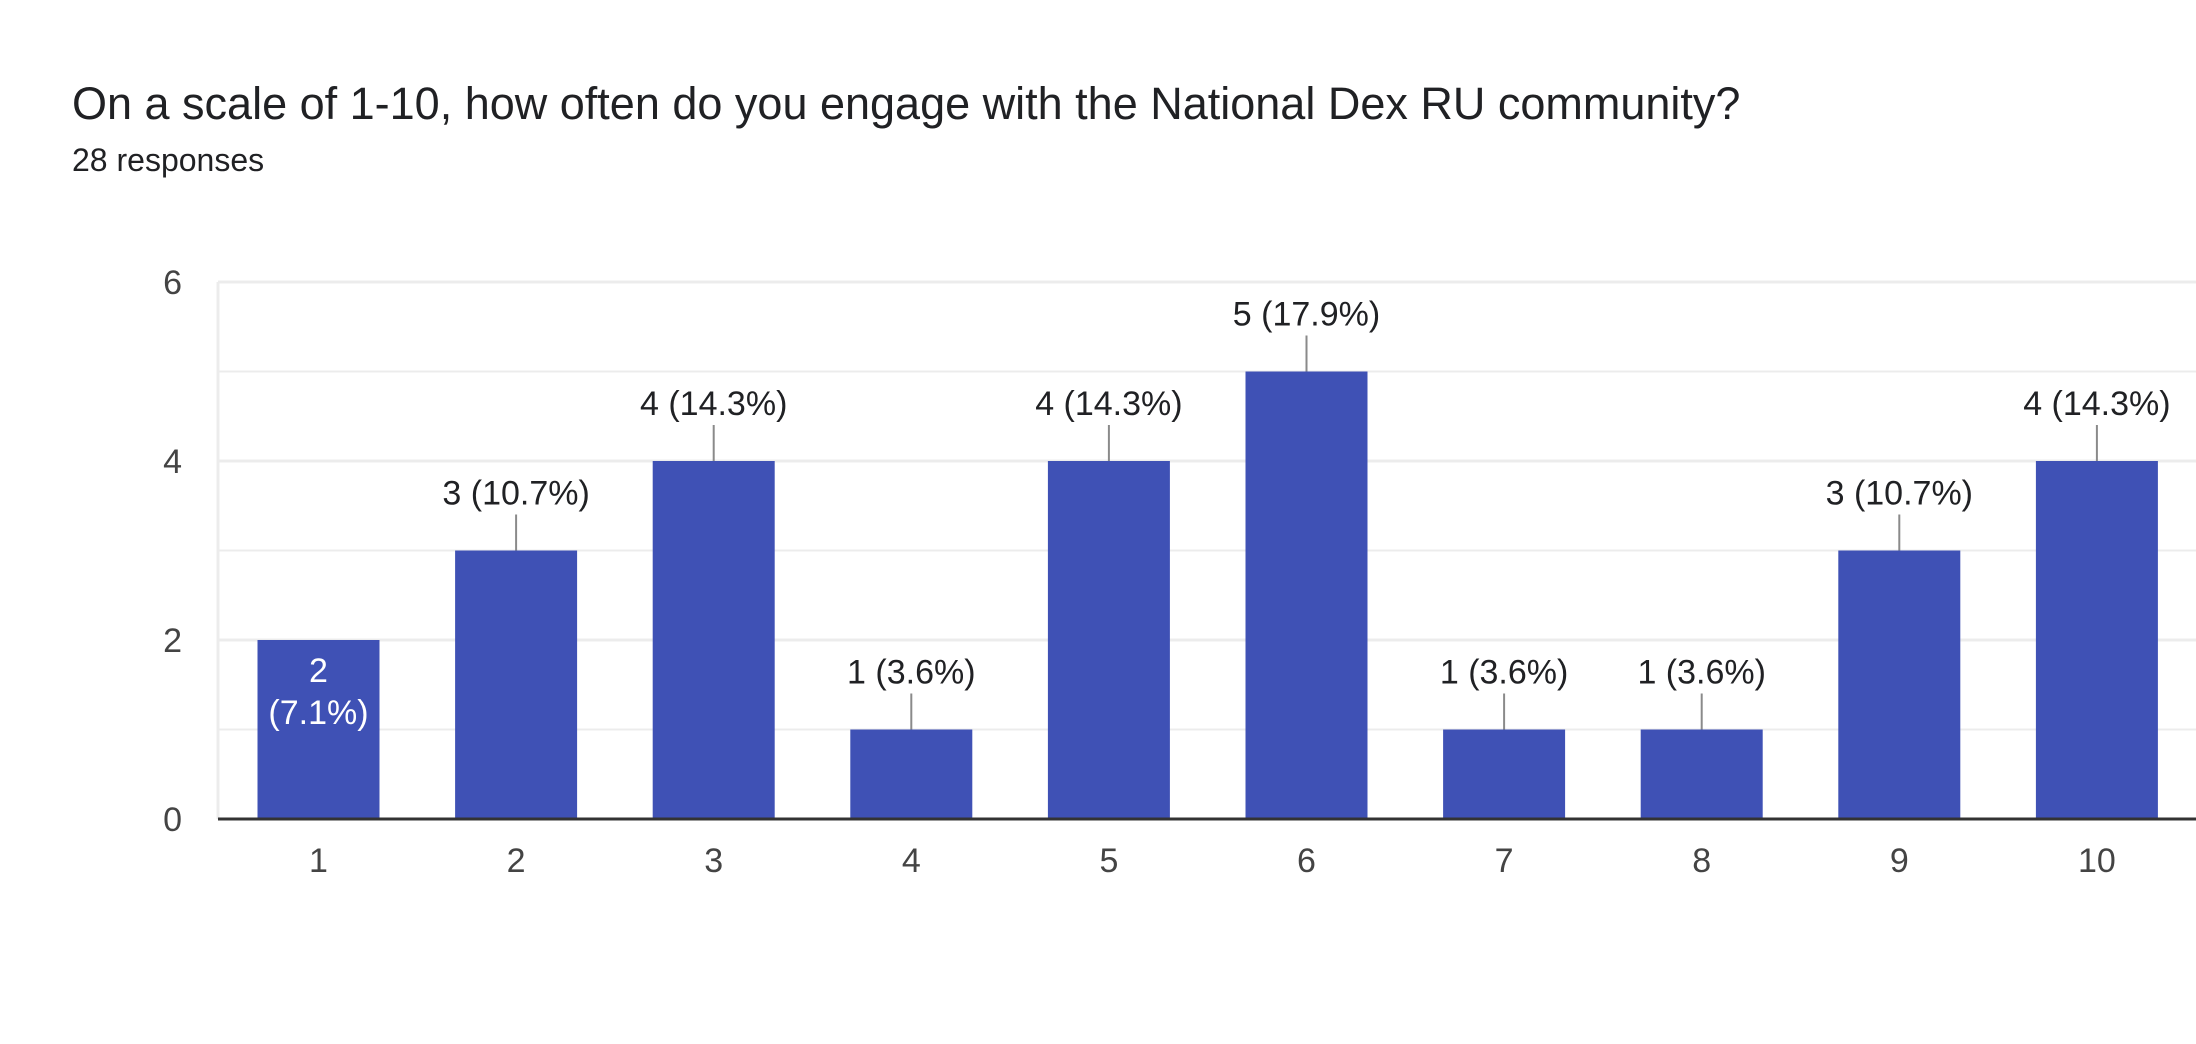 This screenshot has width=2196, height=1044. Describe the element at coordinates (516, 861) in the screenshot. I see `x-tick-label: 2` at that location.